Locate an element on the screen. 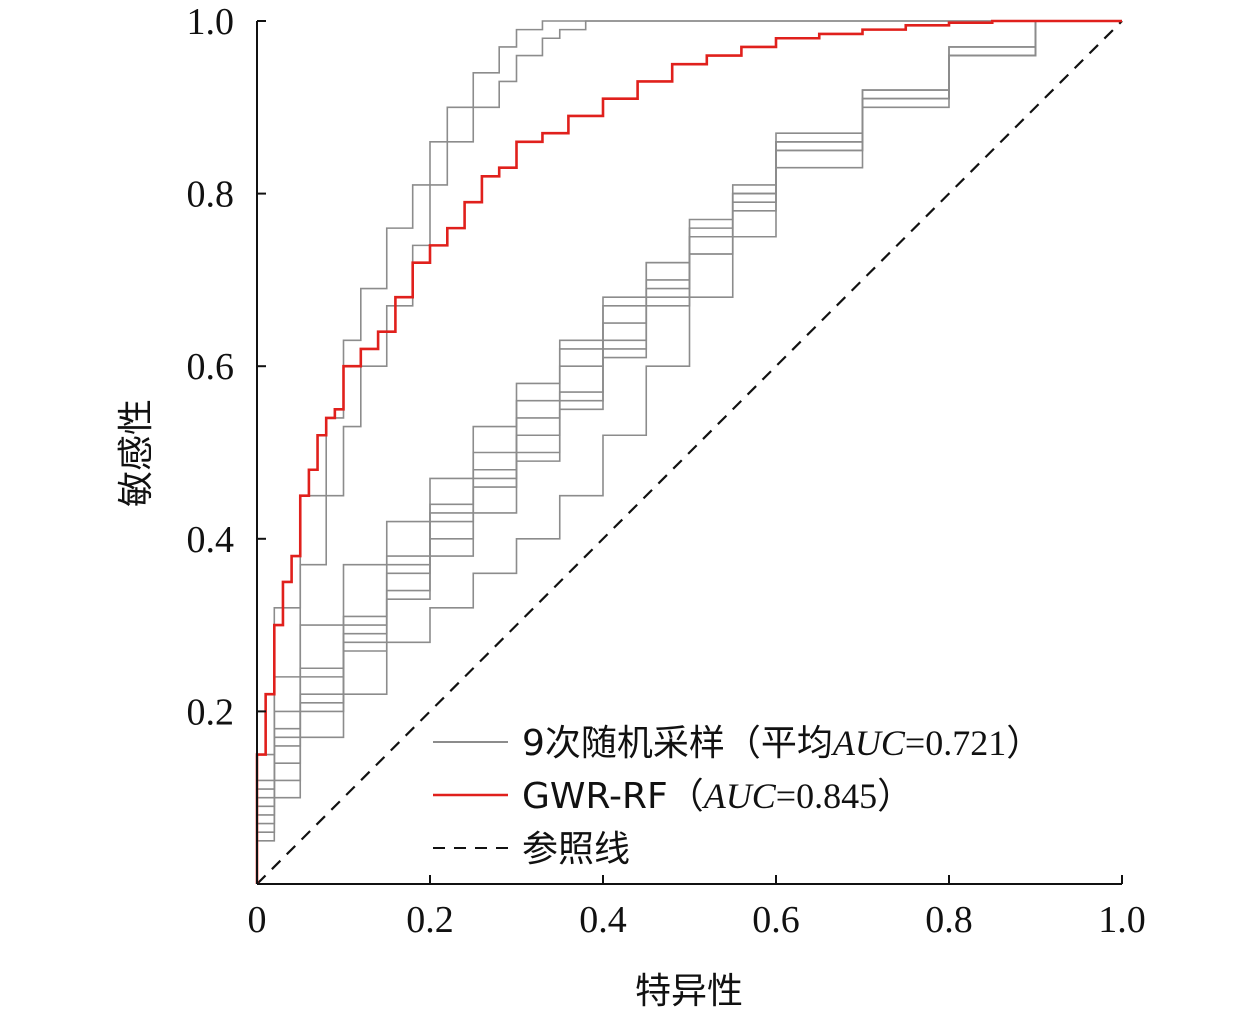 This screenshot has width=1259, height=1016. x-axis-title: 特异性 is located at coordinates (689, 991).